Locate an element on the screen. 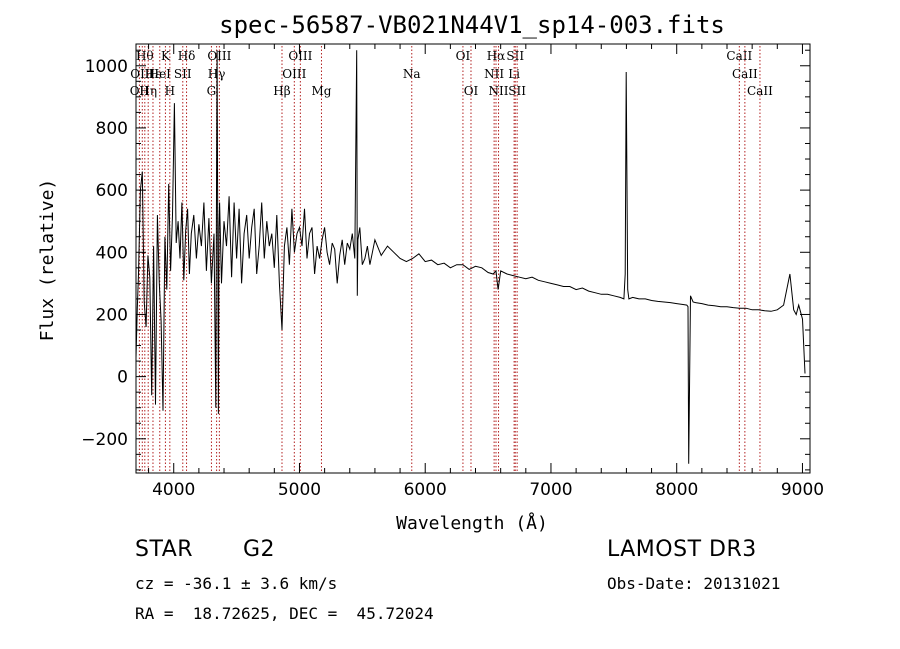 The image size is (900, 649). line-marker-label-24: SII is located at coordinates (515, 56).